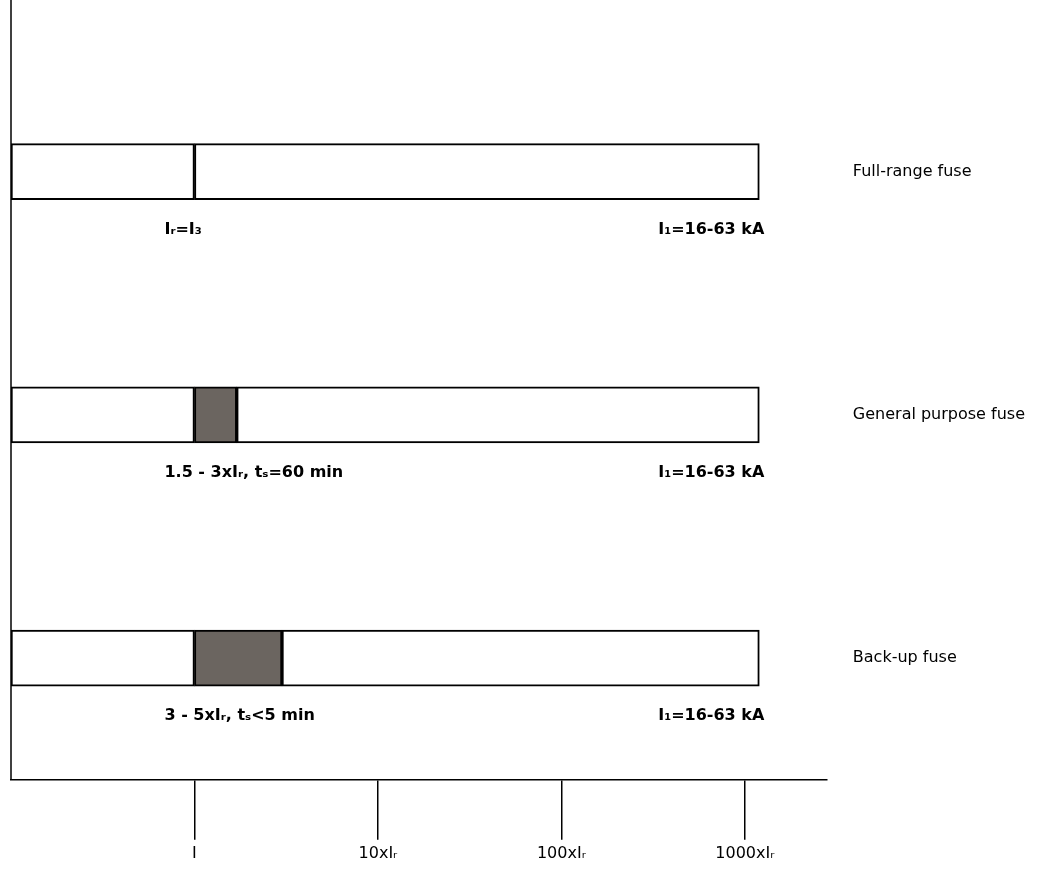  Describe the element at coordinates (939, 414) in the screenshot. I see `y-tick-label: General purpose fuse` at that location.